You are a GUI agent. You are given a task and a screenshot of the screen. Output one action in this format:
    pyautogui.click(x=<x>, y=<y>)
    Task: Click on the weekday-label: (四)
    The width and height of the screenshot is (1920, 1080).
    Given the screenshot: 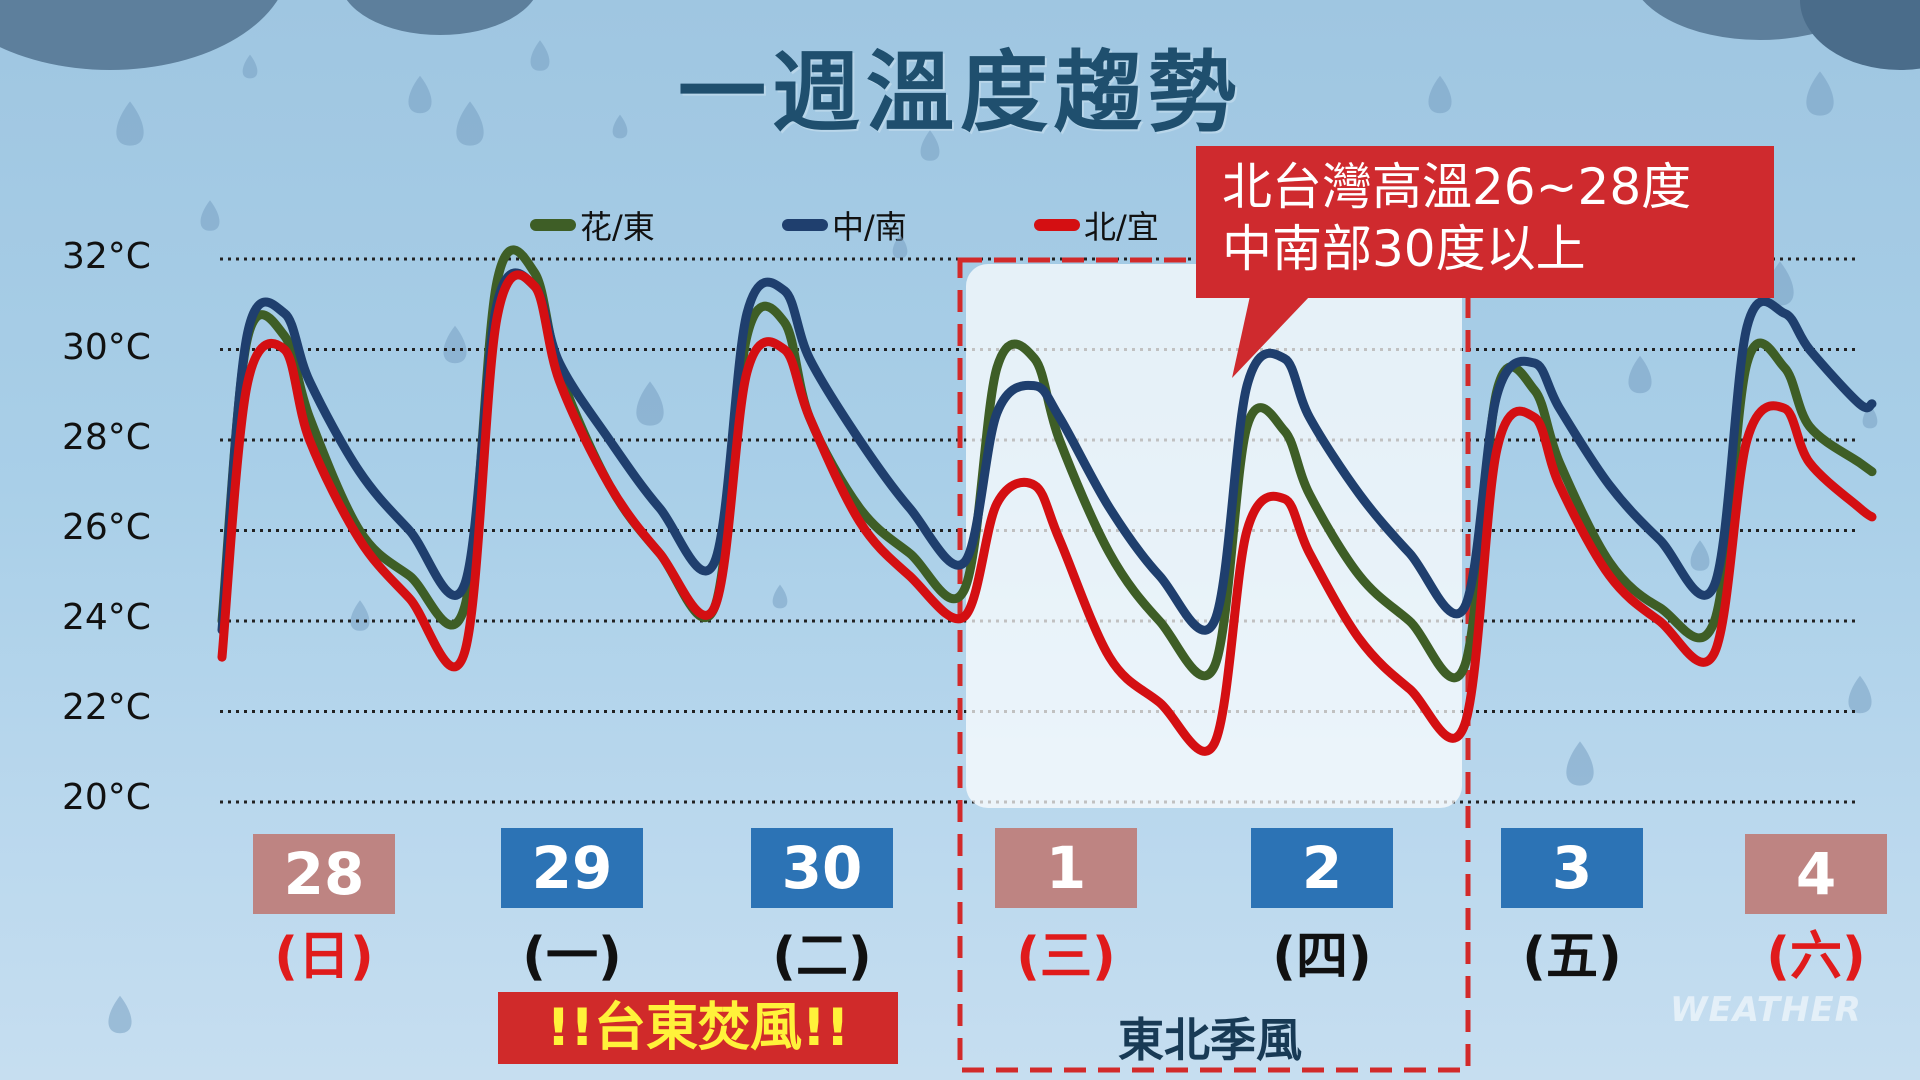 What is the action you would take?
    pyautogui.click(x=1322, y=957)
    